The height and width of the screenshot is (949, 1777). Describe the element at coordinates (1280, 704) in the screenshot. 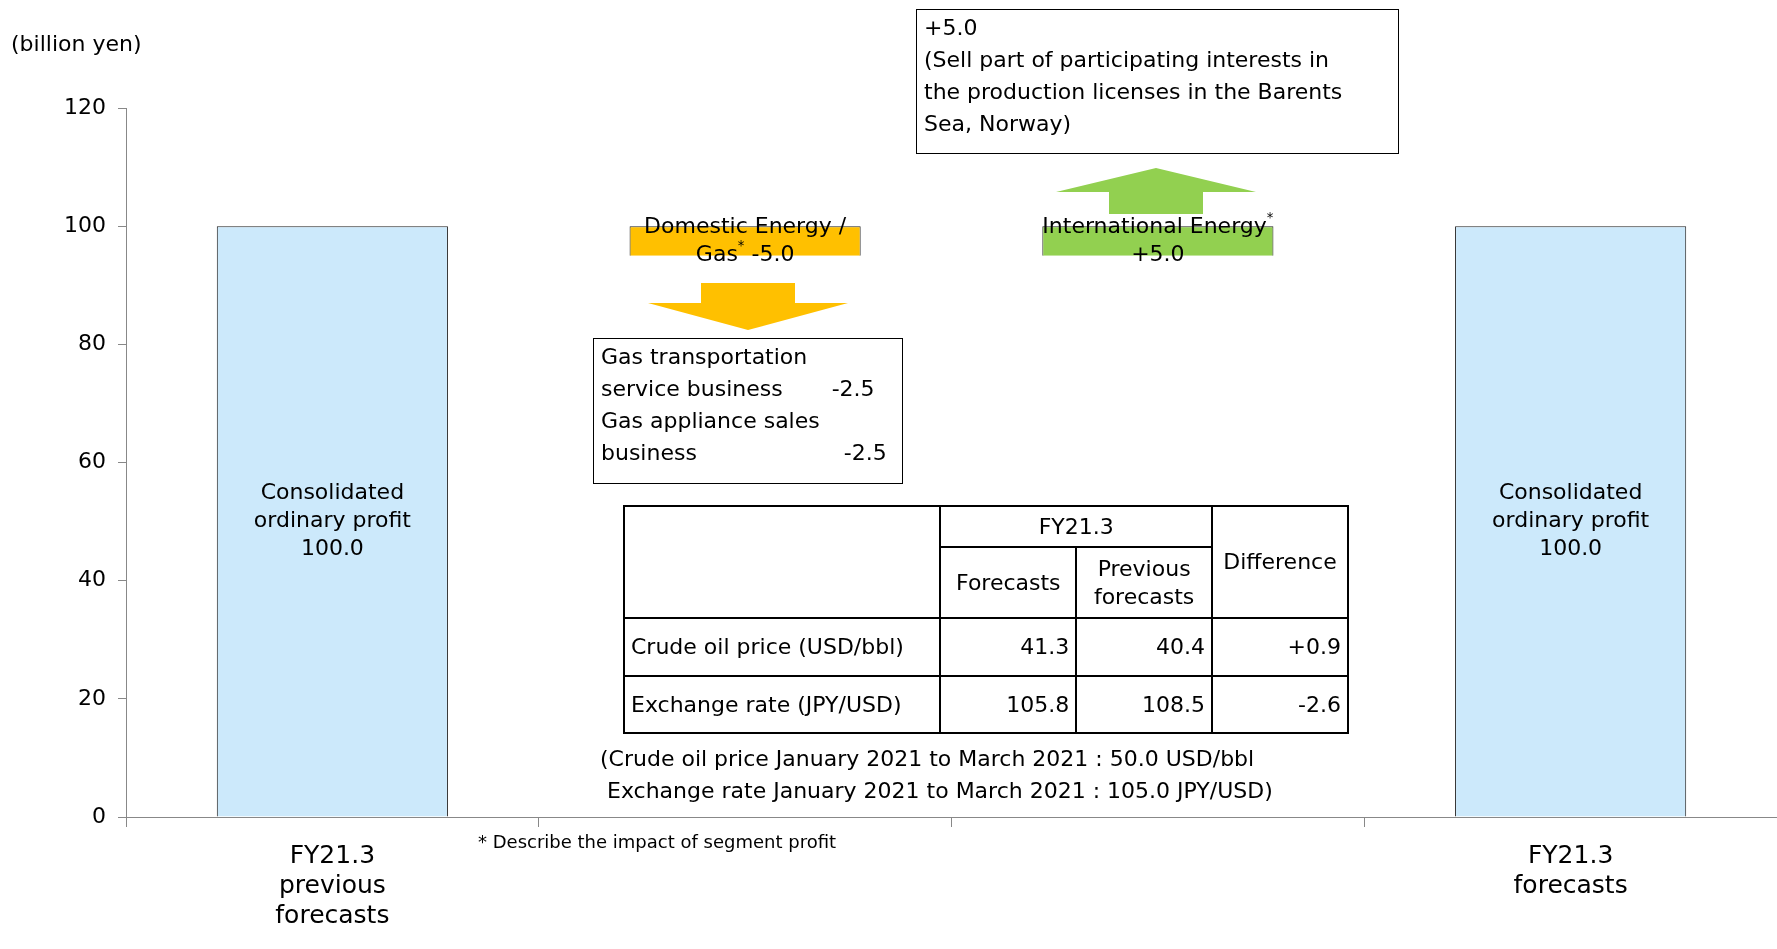

I see `annotation: -2.6` at that location.